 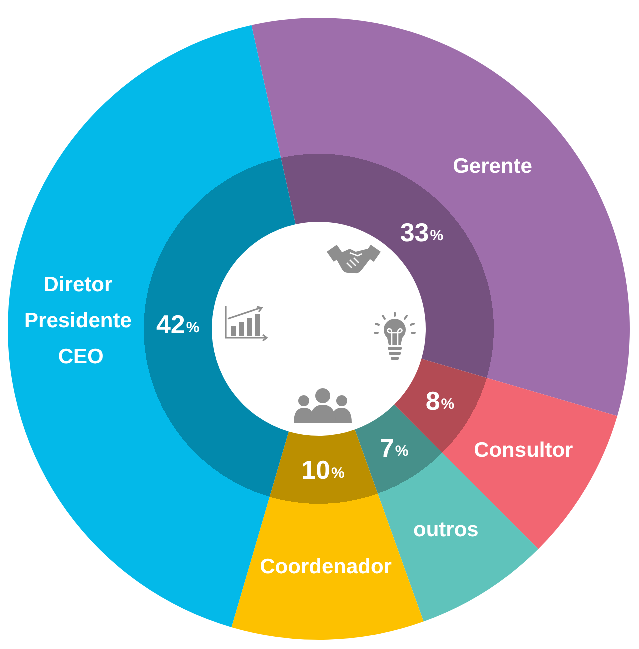 I want to click on slice-label: Consultor, so click(x=524, y=450).